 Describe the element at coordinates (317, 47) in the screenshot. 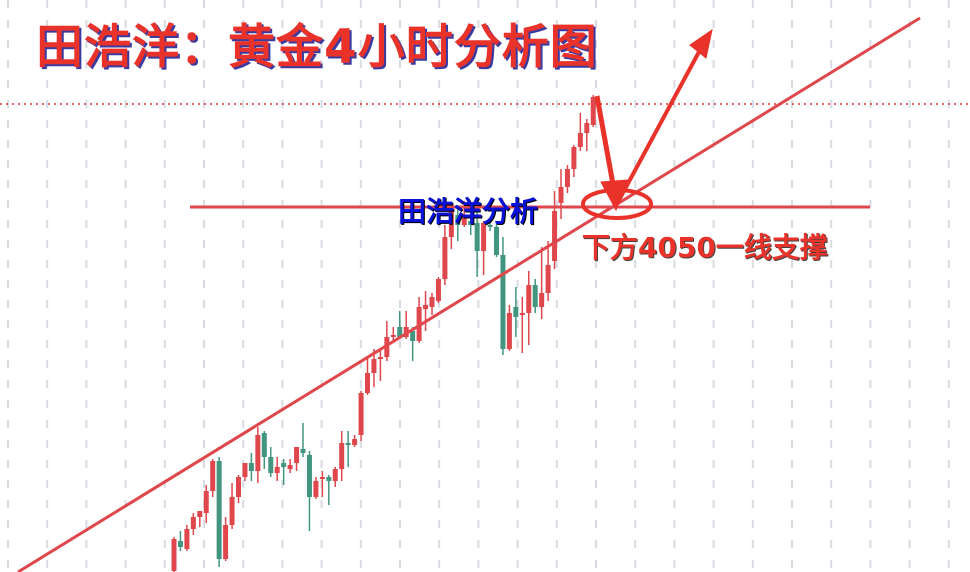

I see `chart-title: 田浩洋：黄金4小时分析图` at that location.